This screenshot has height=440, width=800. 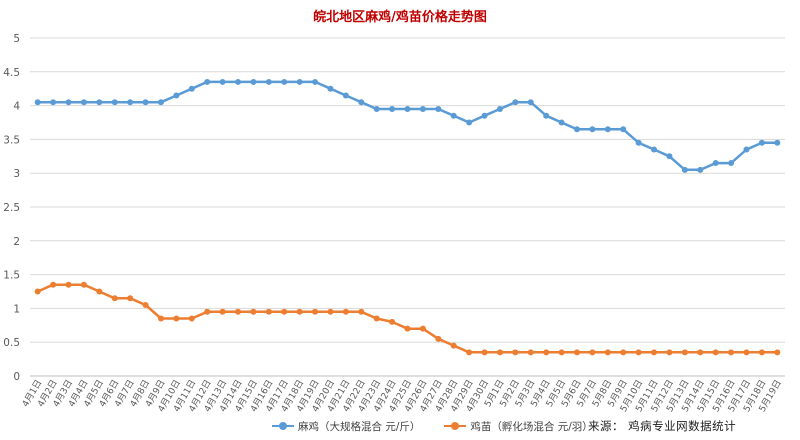 I want to click on y-tick-label: 3, so click(x=16, y=174).